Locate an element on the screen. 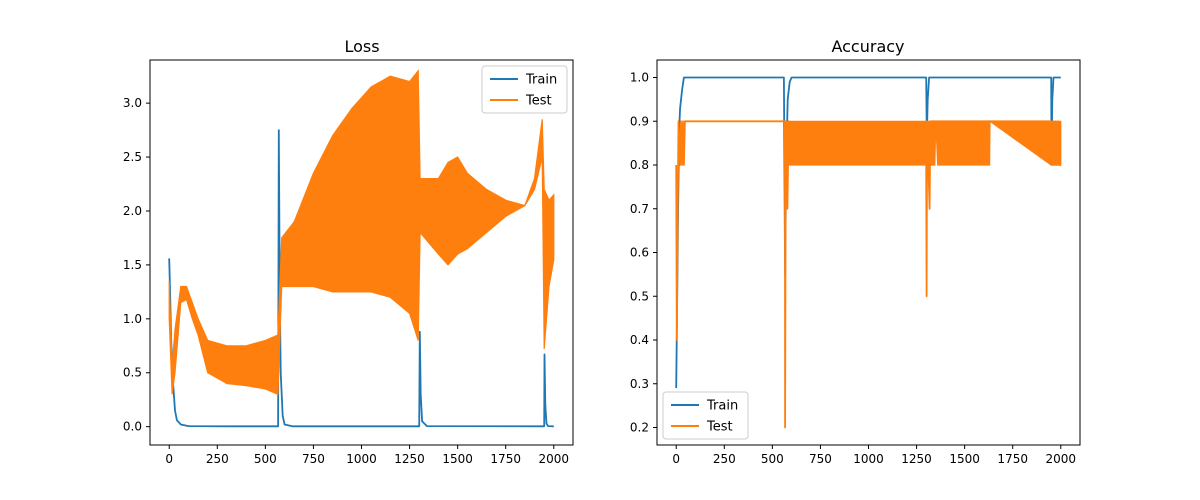  loss-x-tick-label: 1750 is located at coordinates (505, 459).